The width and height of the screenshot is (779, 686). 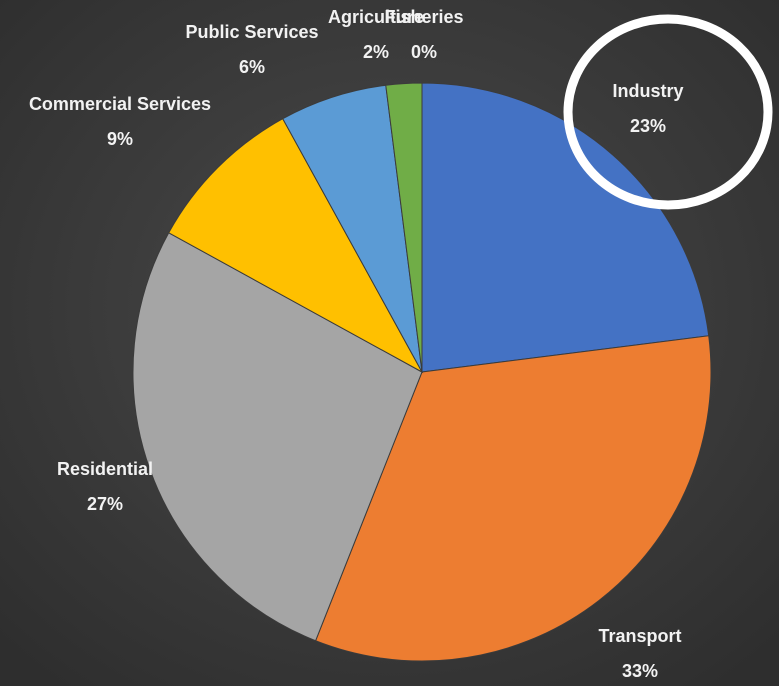 I want to click on slice-label: Fisheries, so click(x=423, y=17).